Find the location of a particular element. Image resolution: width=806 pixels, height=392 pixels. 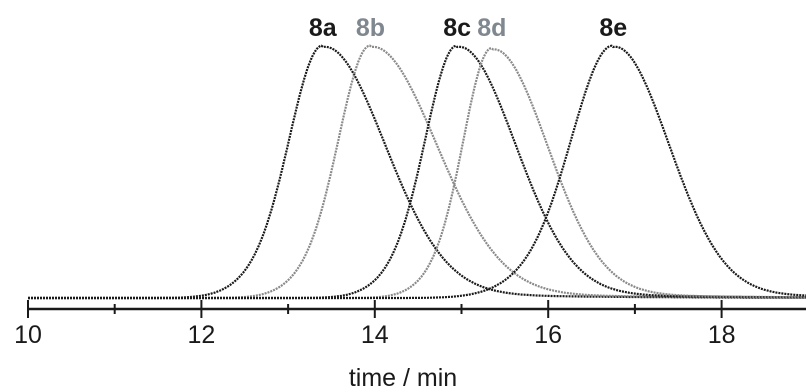

series-label-8d: 8d is located at coordinates (491, 28).